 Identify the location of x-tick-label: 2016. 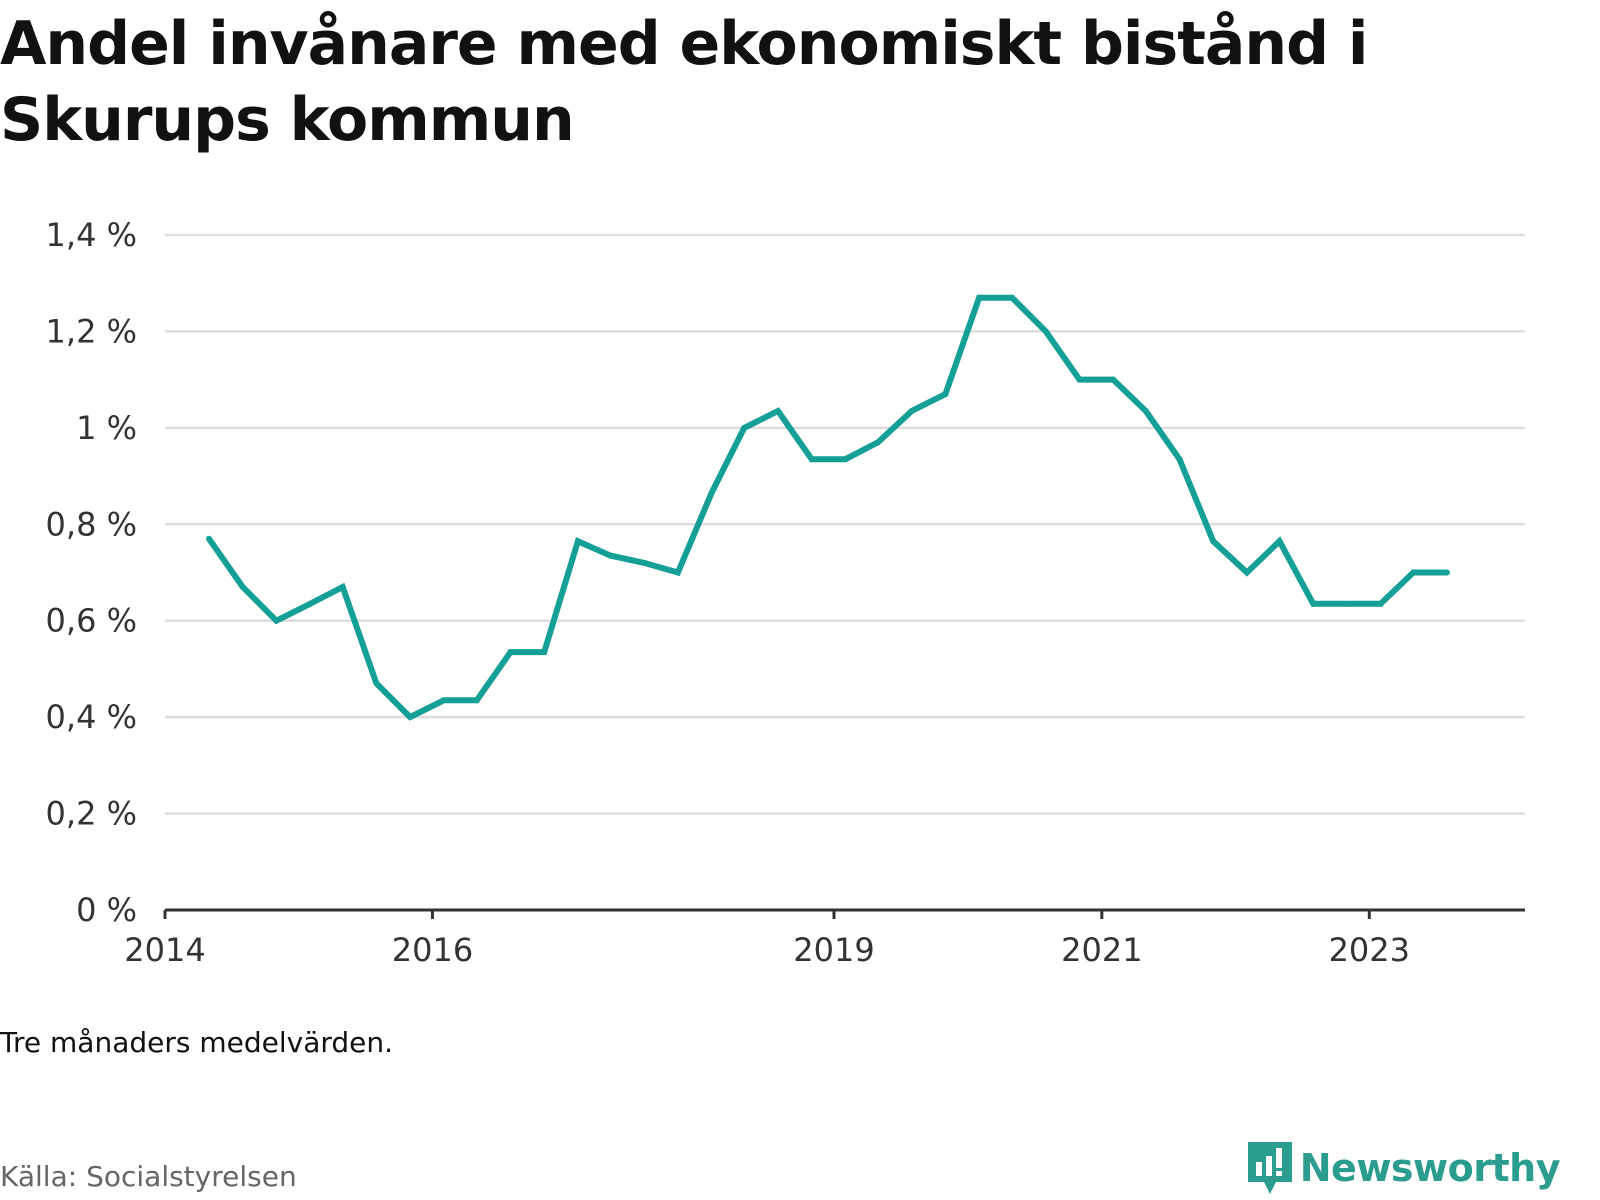
(432, 950).